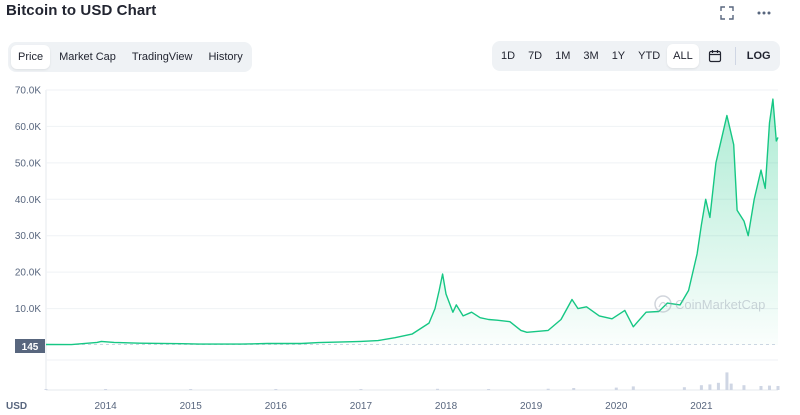 The image size is (800, 415). I want to click on window-controls, so click(746, 14).